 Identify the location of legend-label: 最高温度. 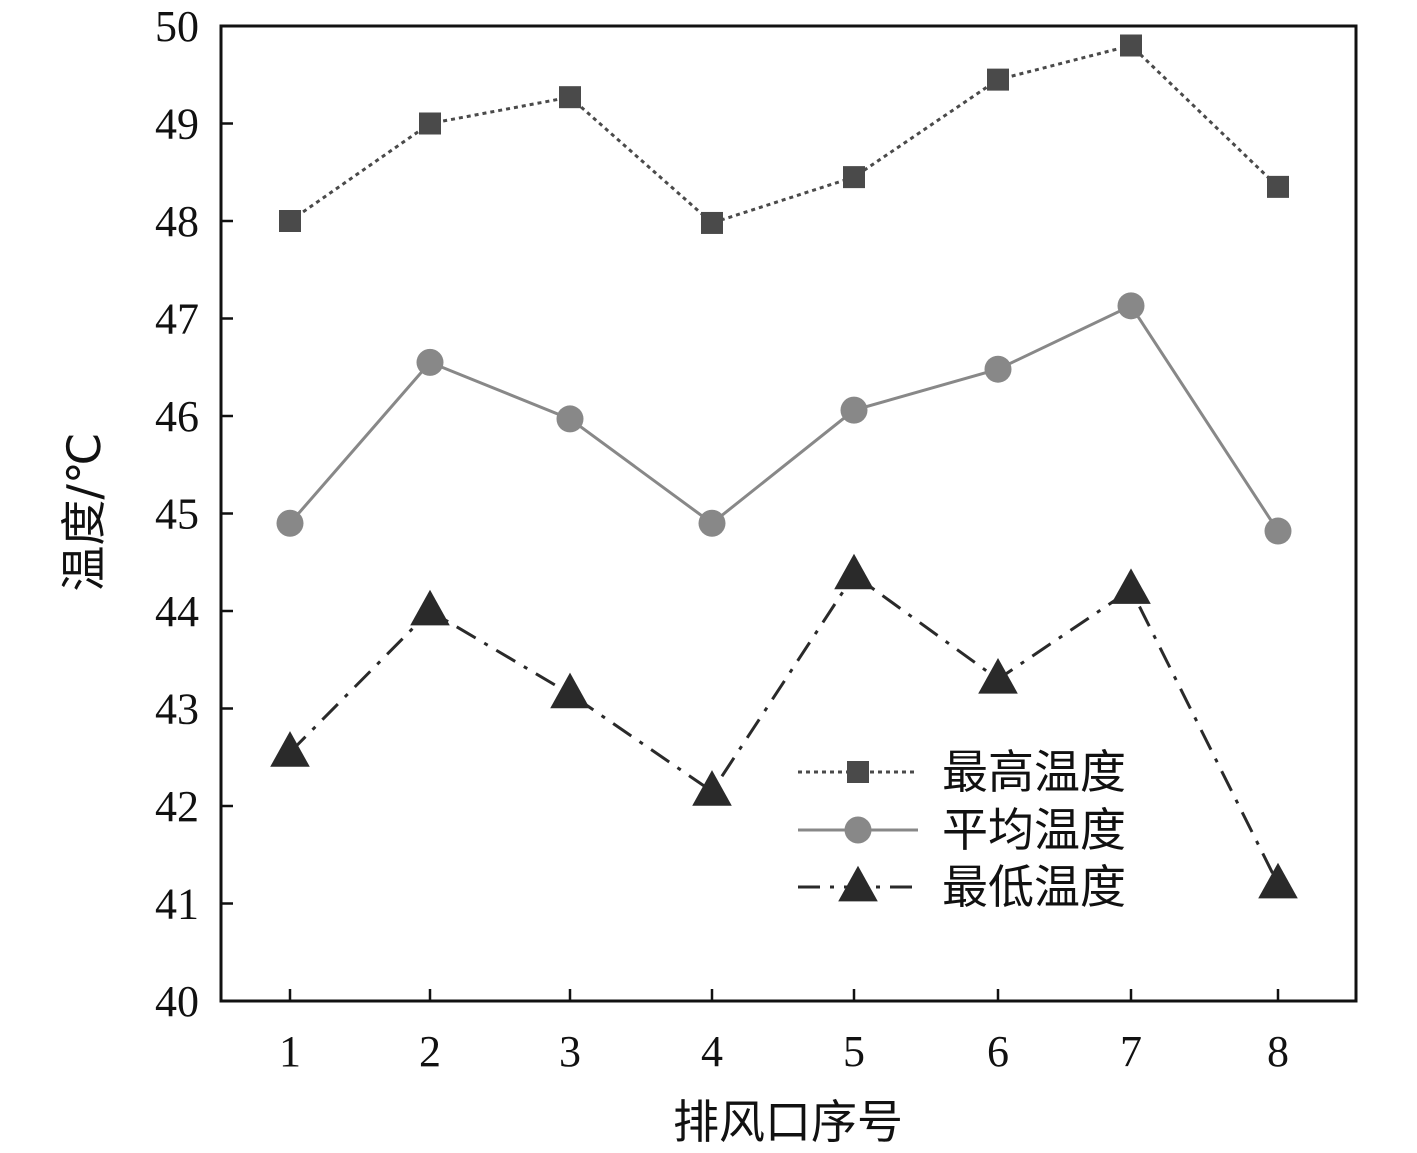
(1034, 772).